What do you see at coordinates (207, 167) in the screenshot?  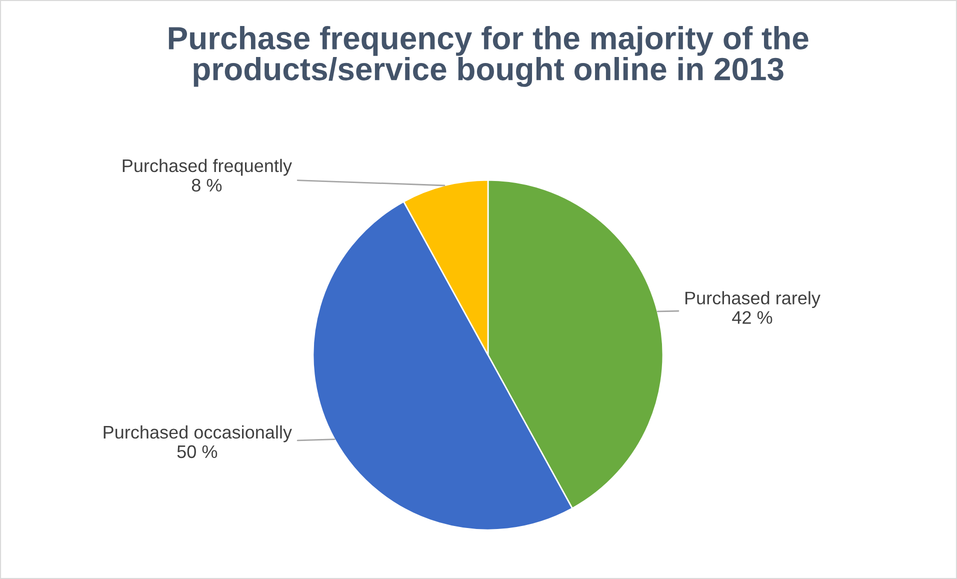 I see `slice-label: Purchased frequently` at bounding box center [207, 167].